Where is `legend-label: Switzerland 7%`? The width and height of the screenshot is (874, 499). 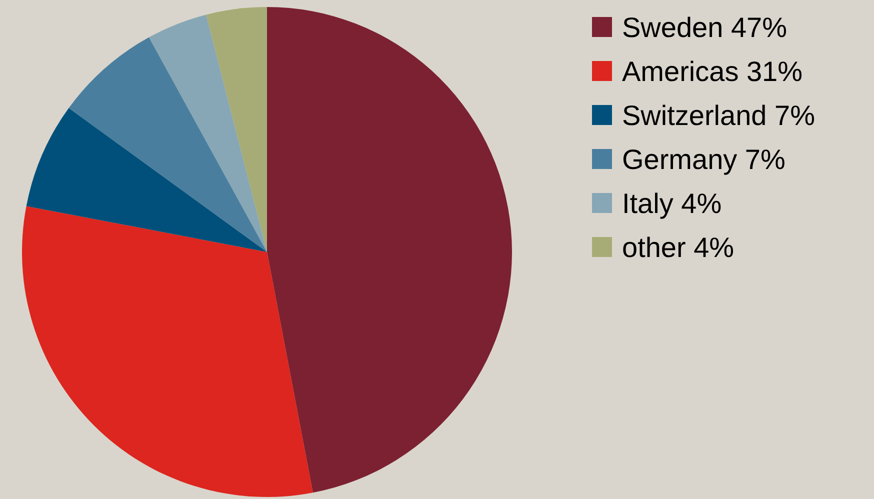
legend-label: Switzerland 7% is located at coordinates (718, 115).